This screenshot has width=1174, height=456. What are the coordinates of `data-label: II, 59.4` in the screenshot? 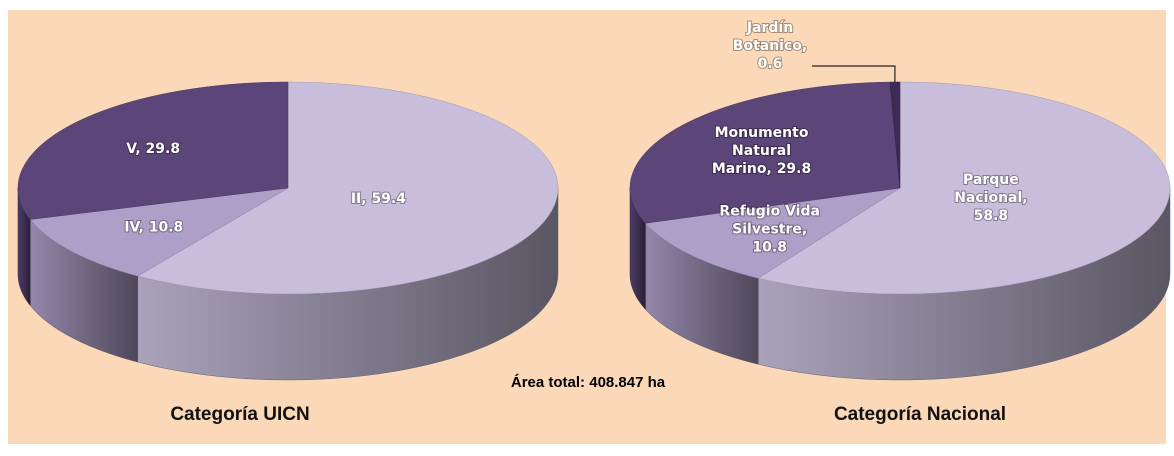 It's located at (378, 199).